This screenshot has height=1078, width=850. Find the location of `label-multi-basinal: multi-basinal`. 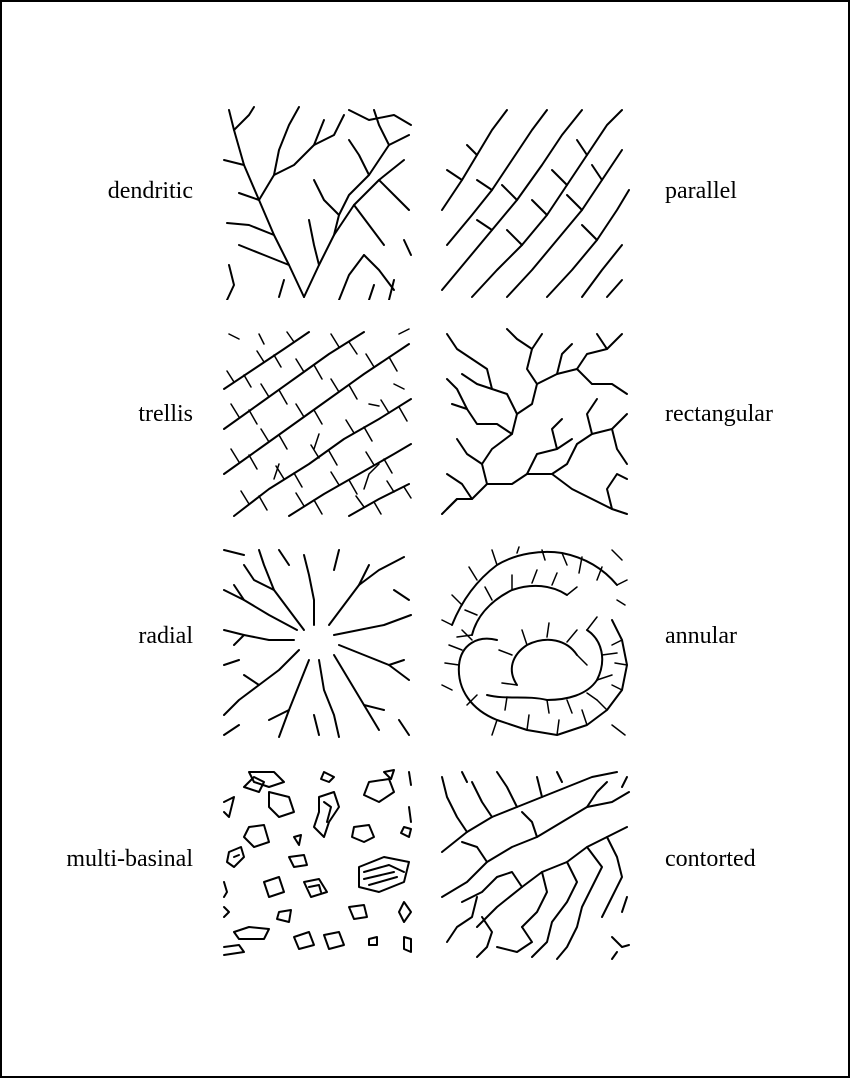

label-multi-basinal: multi-basinal is located at coordinates (129, 859).